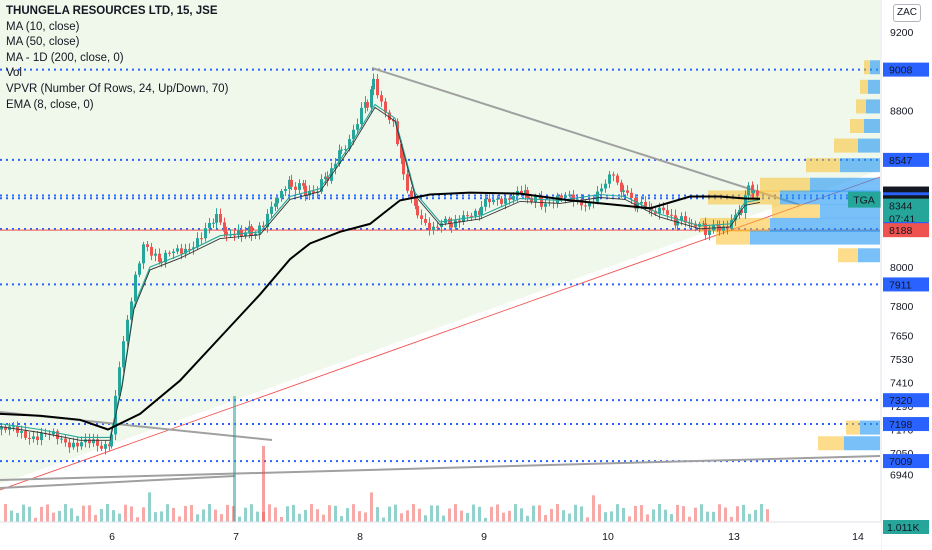  What do you see at coordinates (440, 468) in the screenshot?
I see `lower-trendline` at bounding box center [440, 468].